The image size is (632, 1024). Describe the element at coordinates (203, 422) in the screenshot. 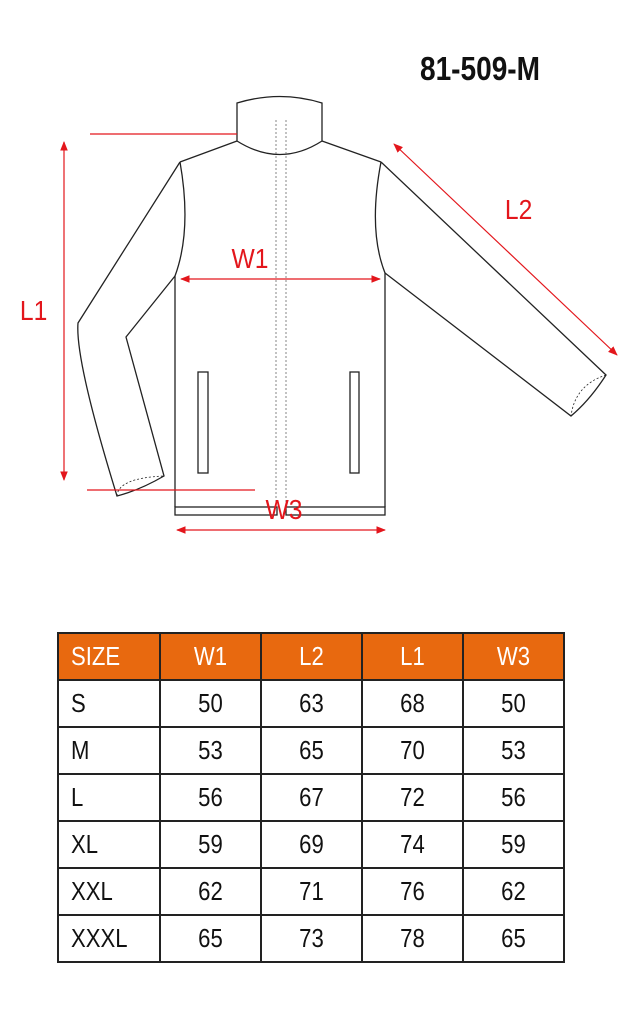

I see `left-pocket` at that location.